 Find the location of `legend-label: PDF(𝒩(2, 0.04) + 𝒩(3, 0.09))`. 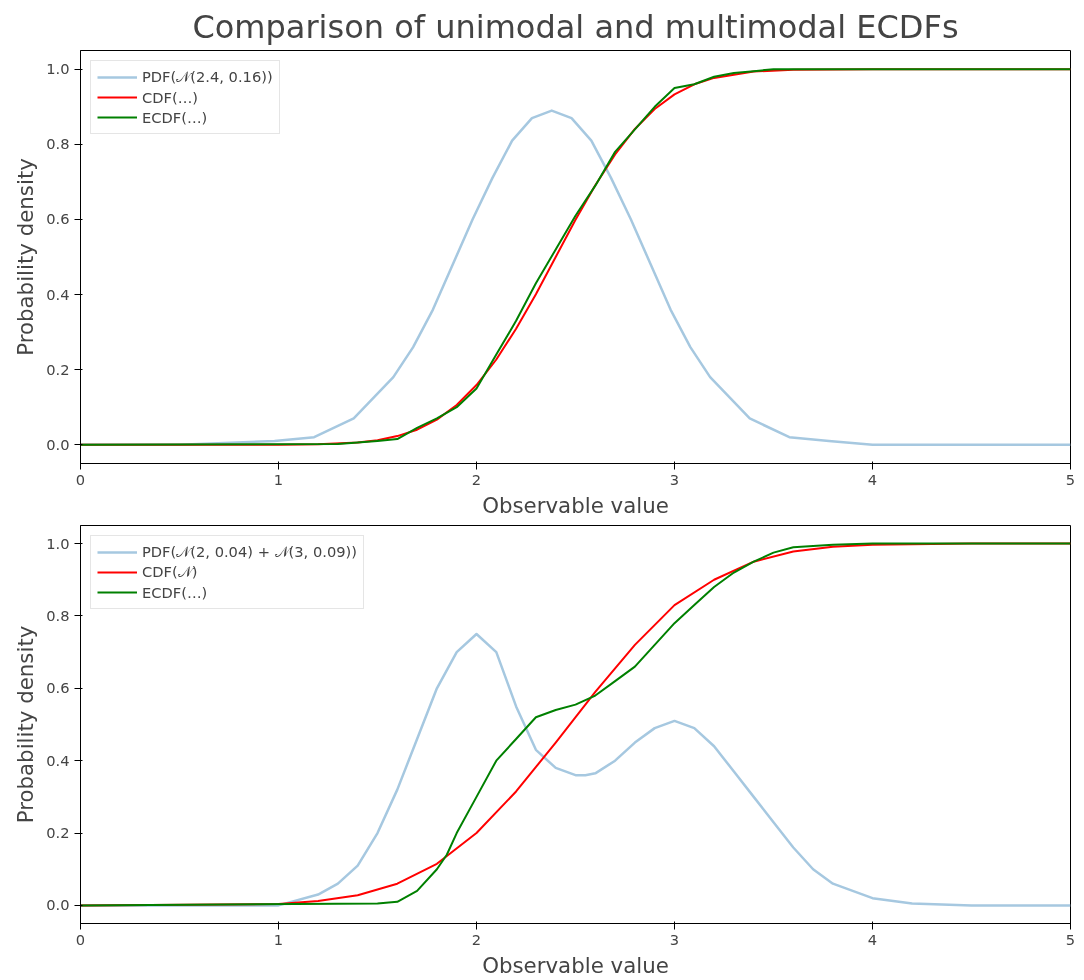

legend-label: PDF(𝒩(2, 0.04) + 𝒩(3, 0.09)) is located at coordinates (250, 552).